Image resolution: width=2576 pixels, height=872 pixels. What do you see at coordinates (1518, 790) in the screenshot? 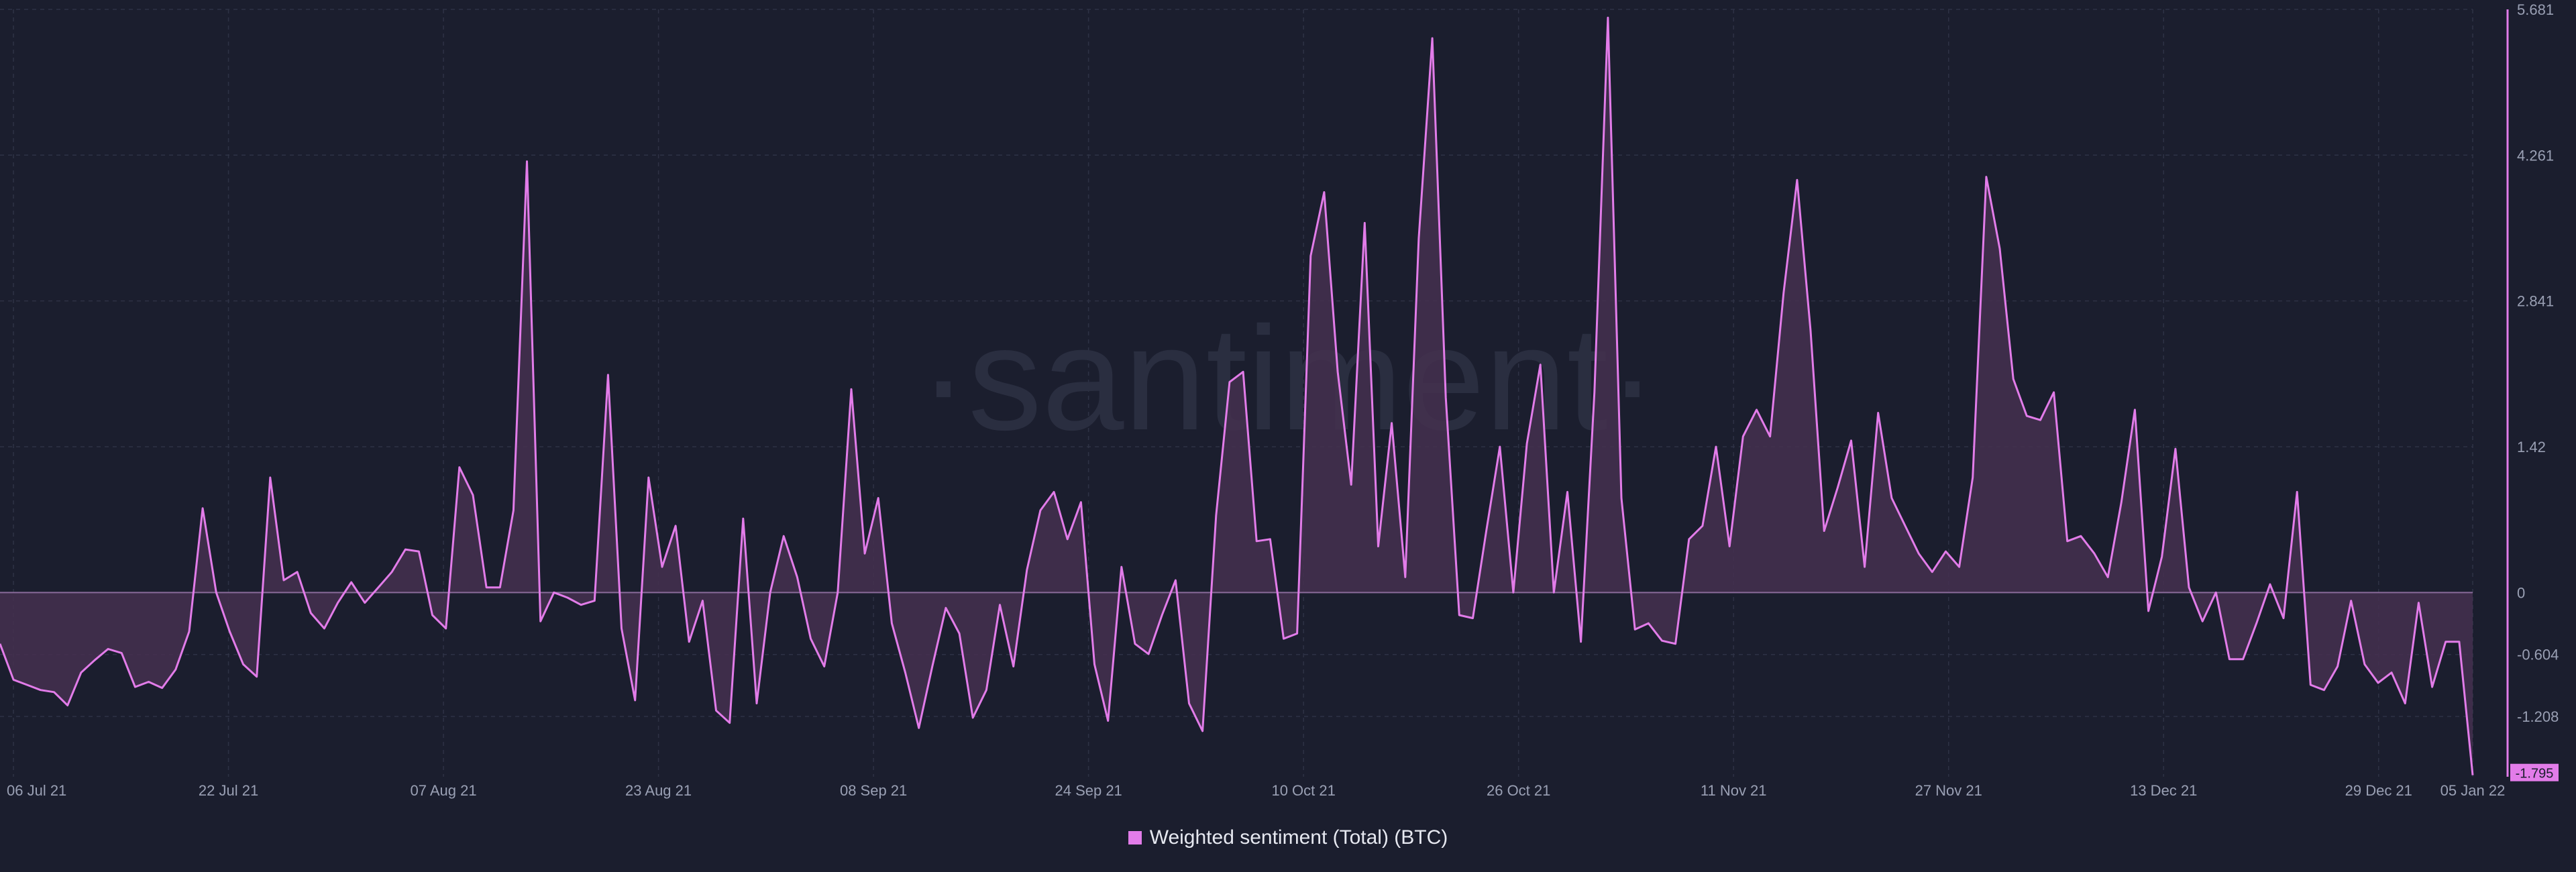
I see `x-tick-label: 26 Oct 21` at bounding box center [1518, 790].